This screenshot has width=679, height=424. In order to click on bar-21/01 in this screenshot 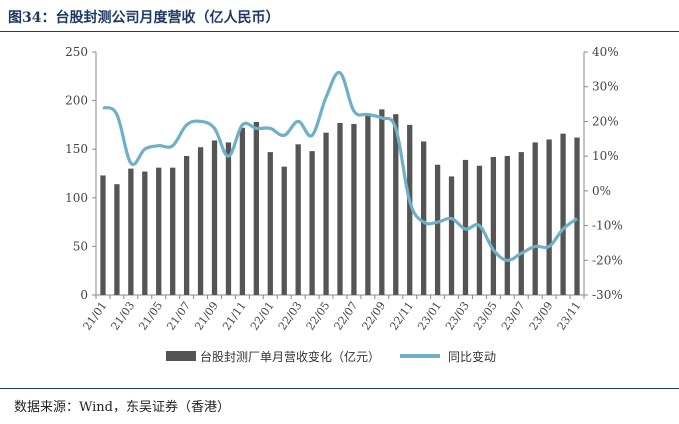, I will do `click(103, 235)`.